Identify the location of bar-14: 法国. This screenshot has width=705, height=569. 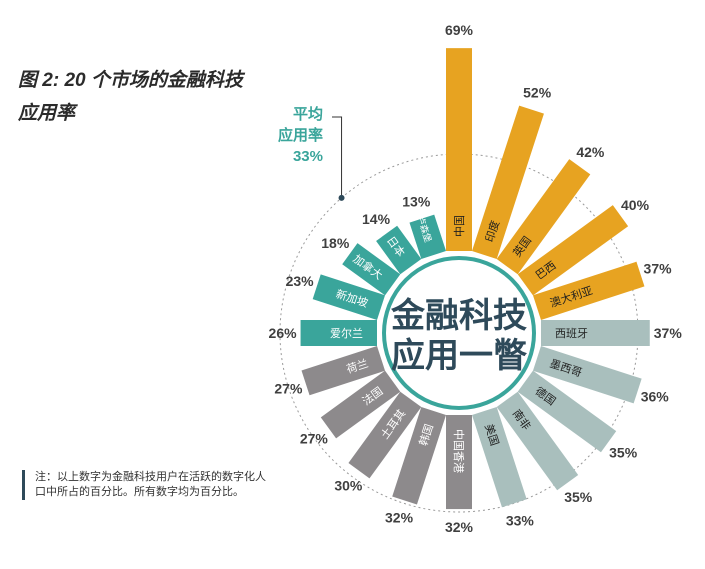
(360, 404).